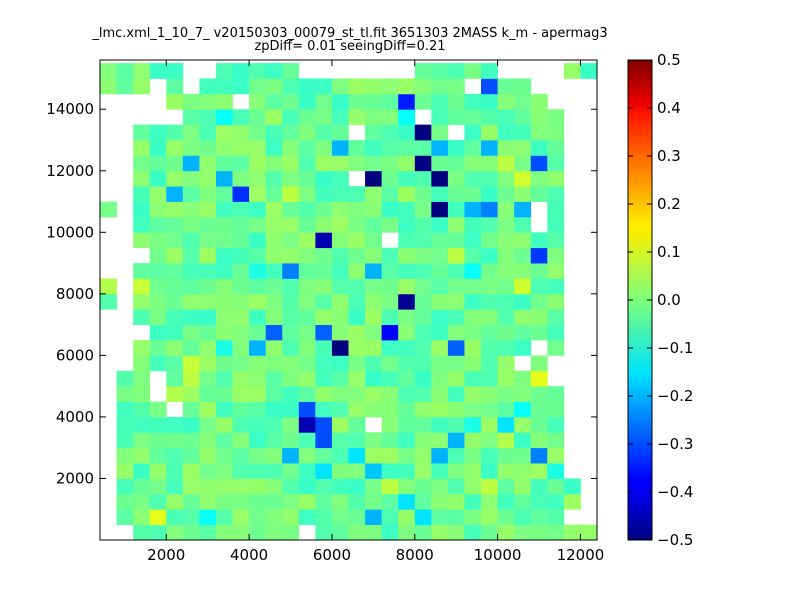 Image resolution: width=800 pixels, height=600 pixels. I want to click on colorbar-ticks: 0.5 0.4 0.3 0.2 0.1 0.0 −0.1 −0.2 −0.3 −0.4 −0.5, so click(660, 300).